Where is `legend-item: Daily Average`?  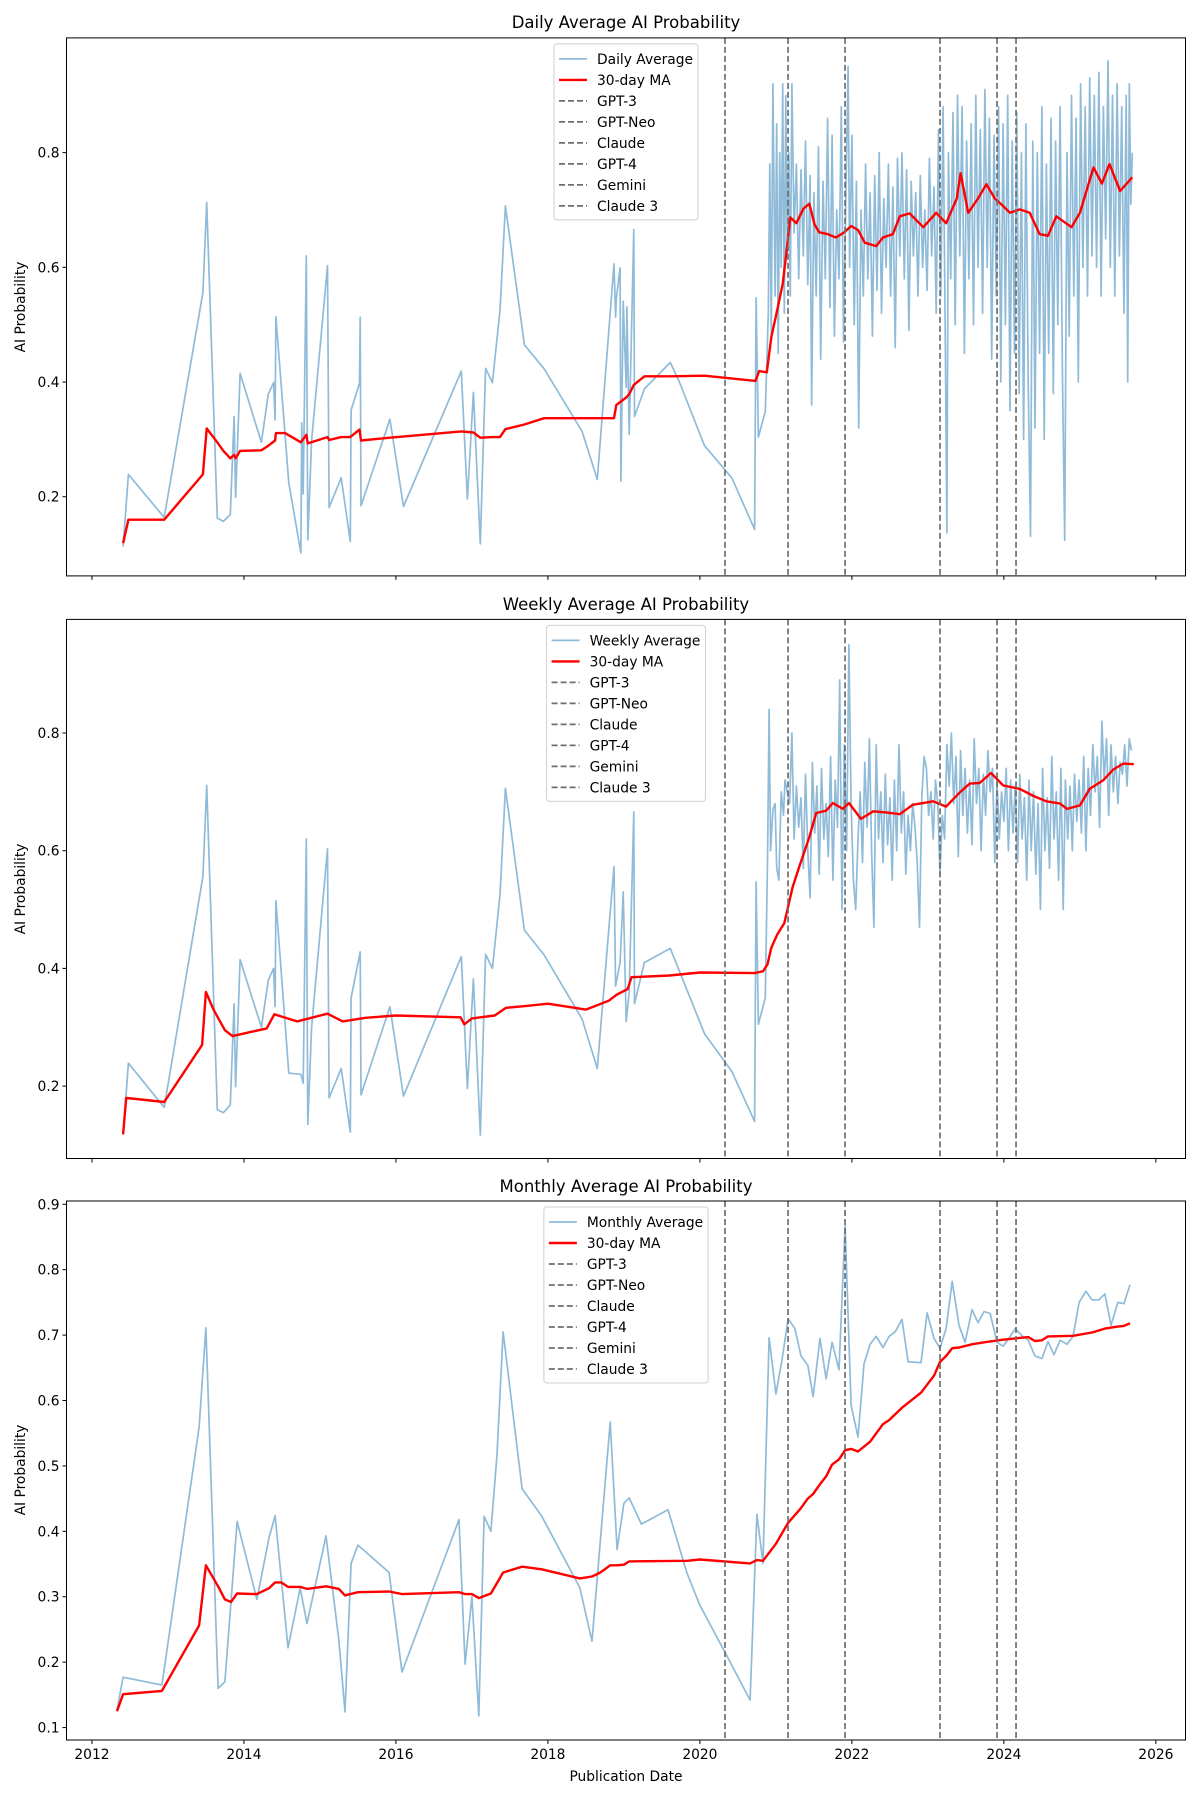 legend-item: Daily Average is located at coordinates (626, 60).